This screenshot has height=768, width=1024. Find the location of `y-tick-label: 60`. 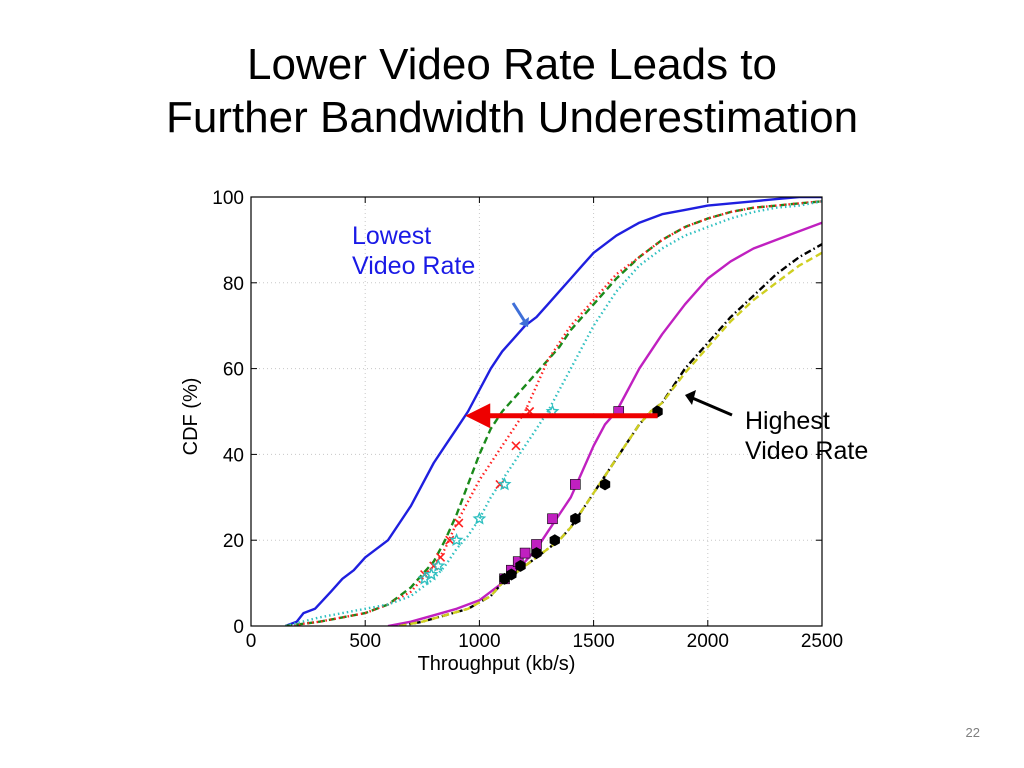

y-tick-label: 60 is located at coordinates (233, 370).